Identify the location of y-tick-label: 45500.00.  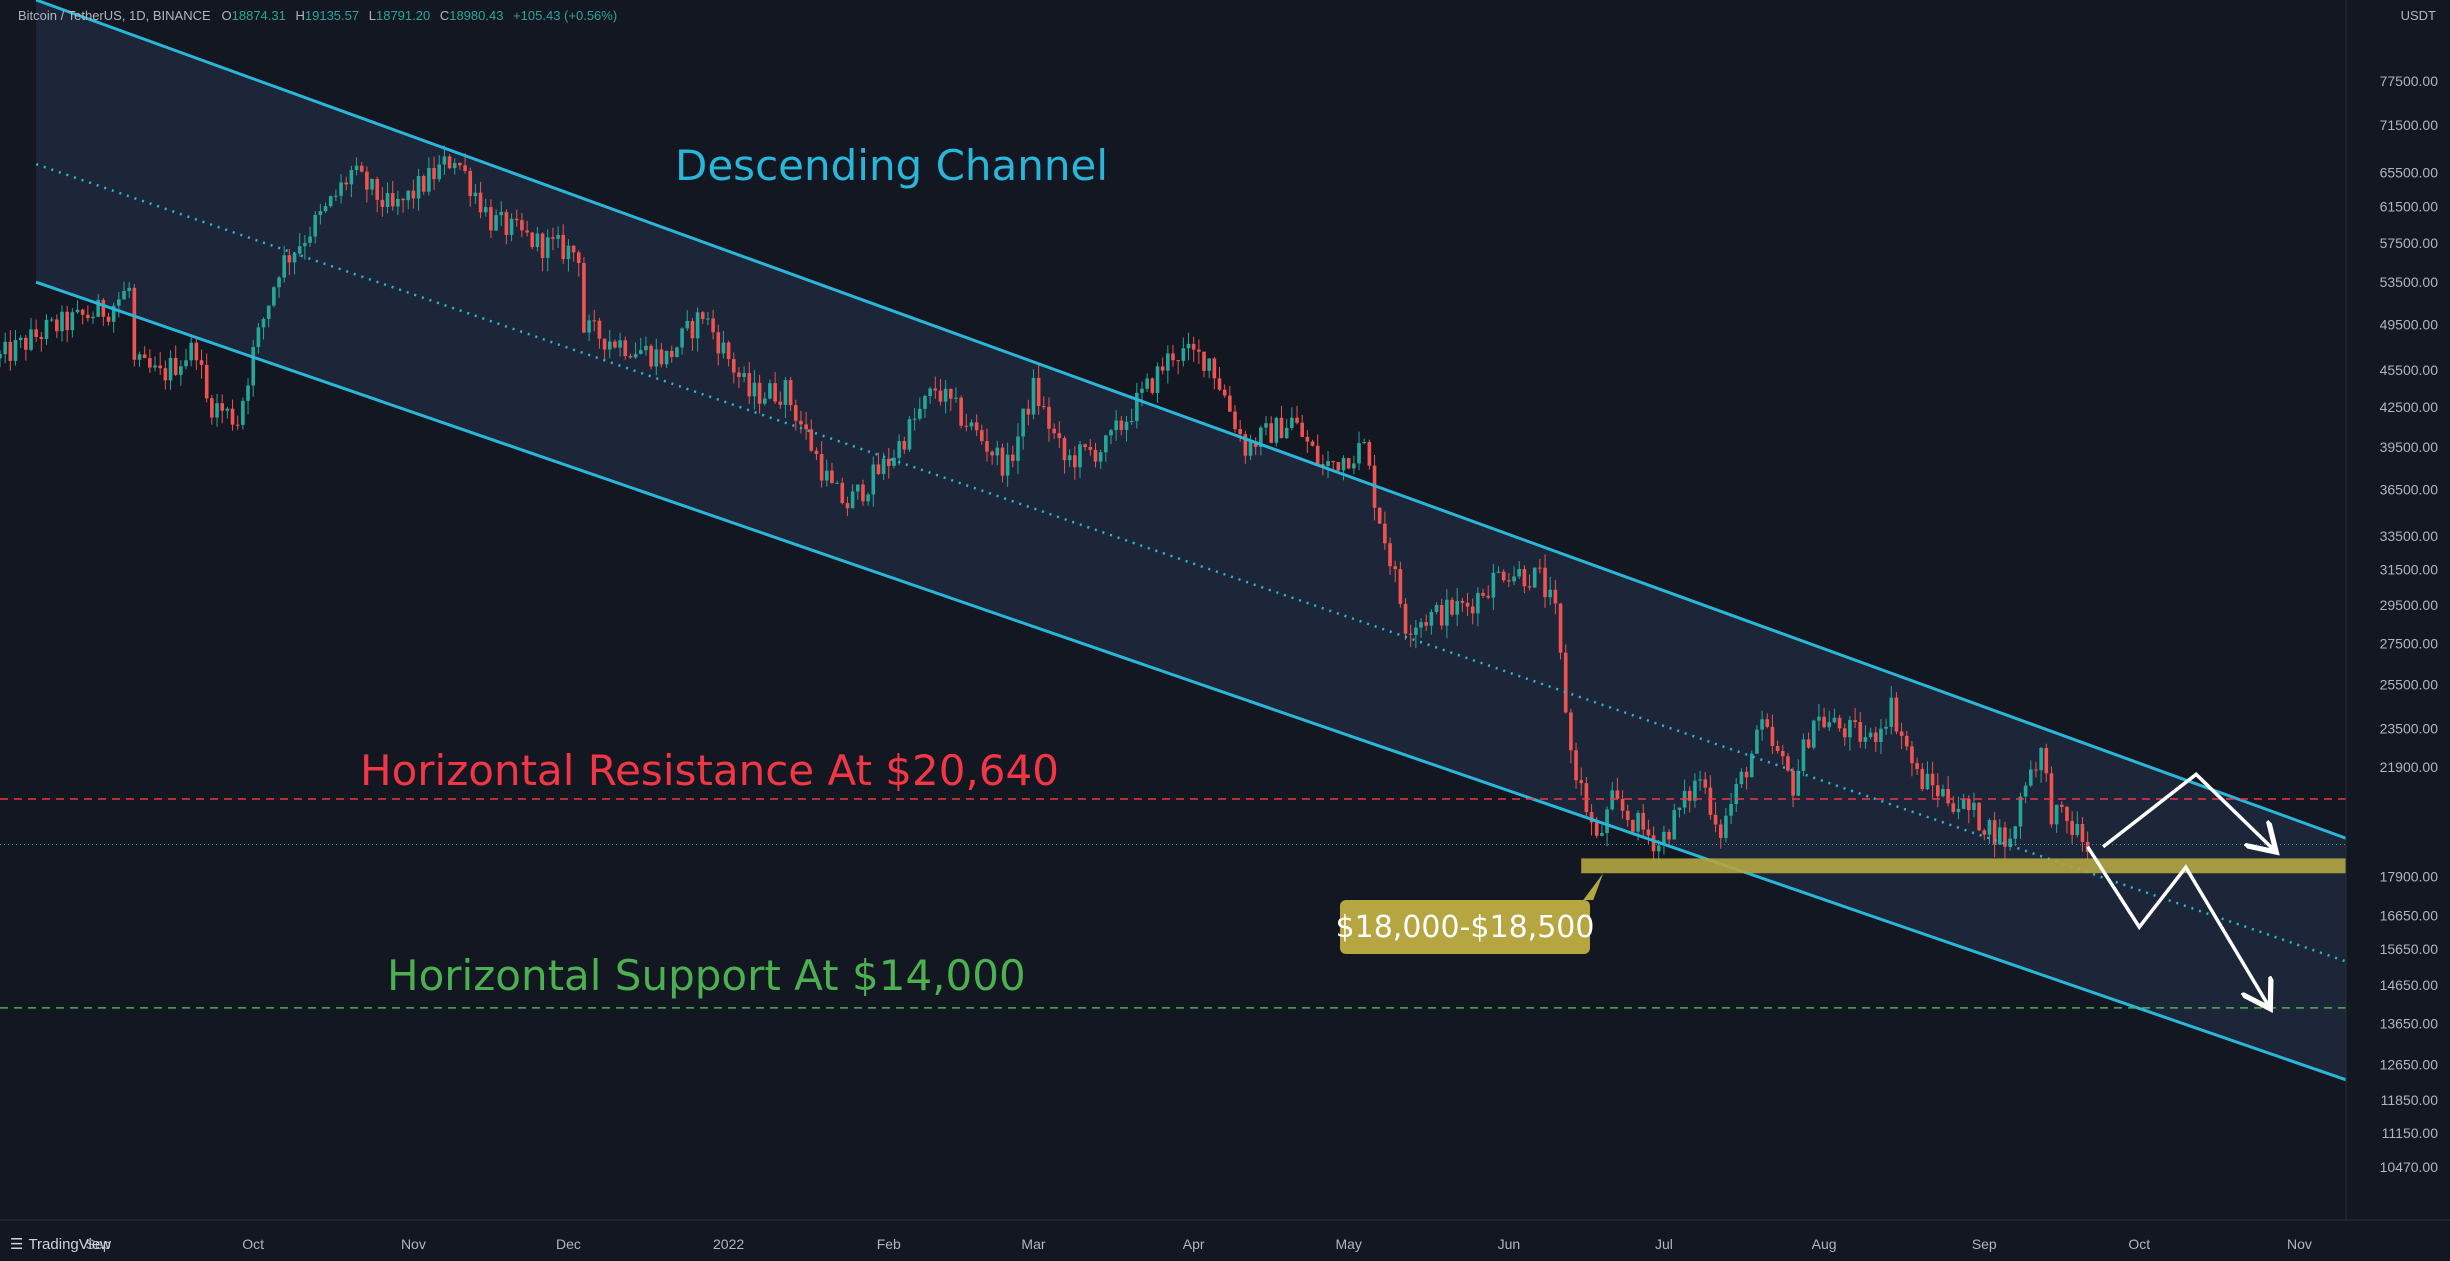
(2409, 370).